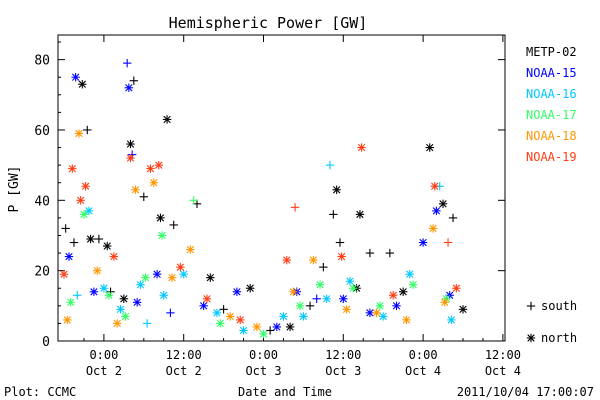 The image size is (600, 400). I want to click on marker-legend: south north, so click(551, 322).